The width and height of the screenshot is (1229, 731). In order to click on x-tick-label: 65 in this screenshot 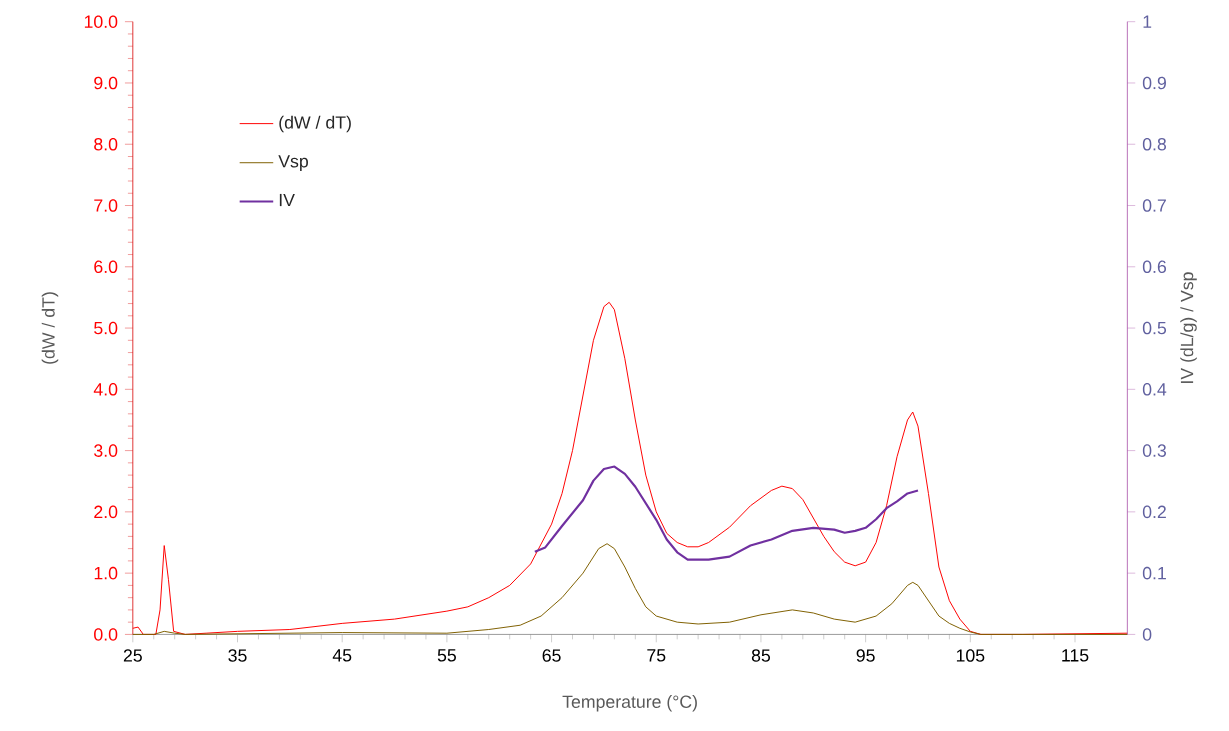, I will do `click(551, 655)`.